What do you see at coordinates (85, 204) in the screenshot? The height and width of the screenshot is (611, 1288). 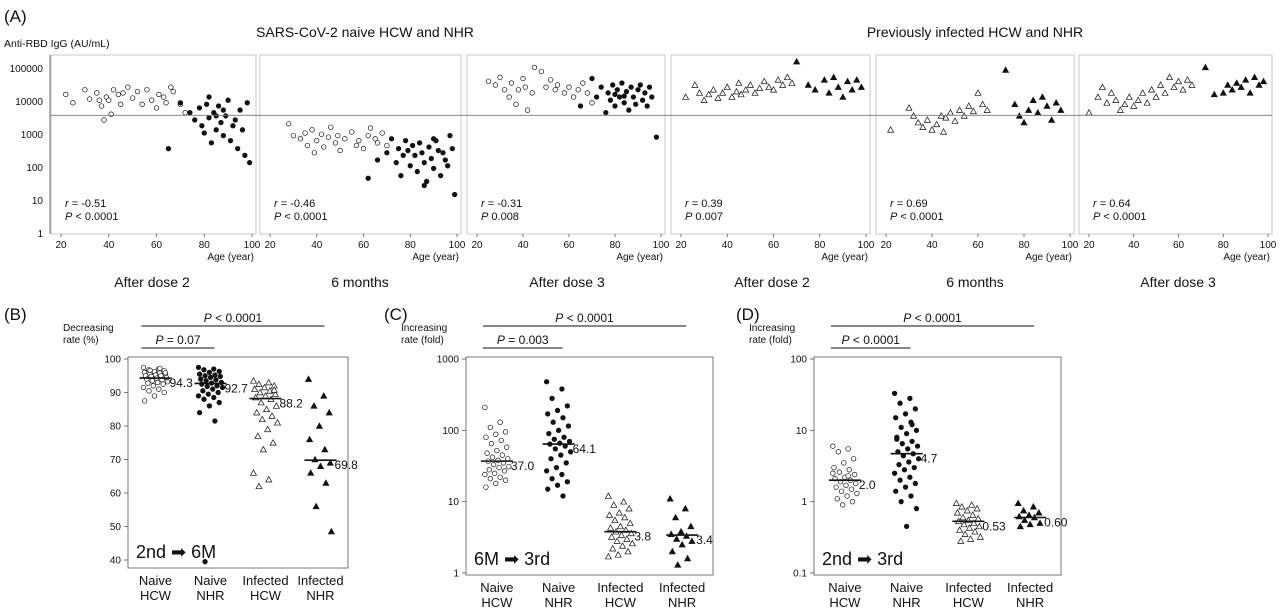 I see `correlation-r: r = -0.51` at bounding box center [85, 204].